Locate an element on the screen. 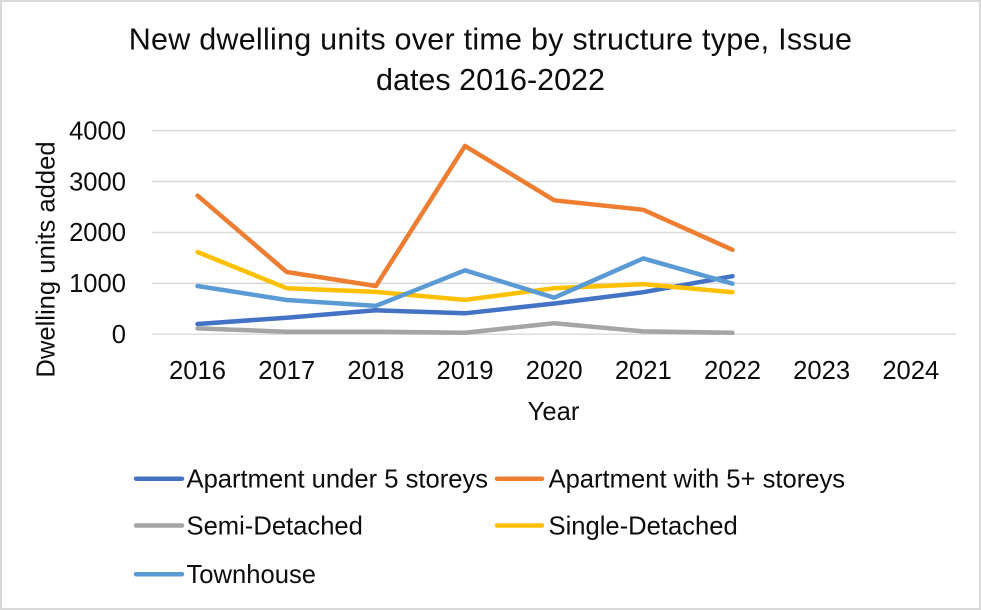 The image size is (981, 610). svg-text: 3000 is located at coordinates (97, 182).